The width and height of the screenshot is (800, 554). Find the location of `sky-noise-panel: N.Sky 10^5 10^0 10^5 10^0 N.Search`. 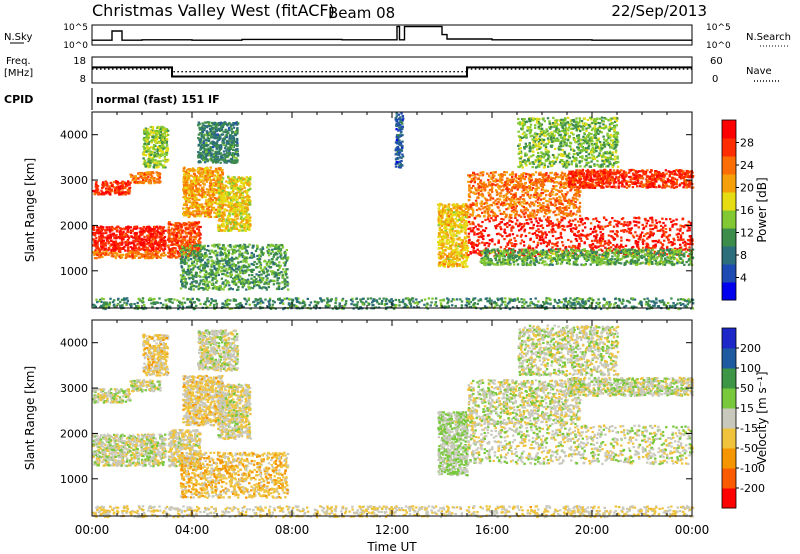

sky-noise-panel: N.Sky 10^5 10^0 10^5 10^0 N.Search is located at coordinates (397, 37).